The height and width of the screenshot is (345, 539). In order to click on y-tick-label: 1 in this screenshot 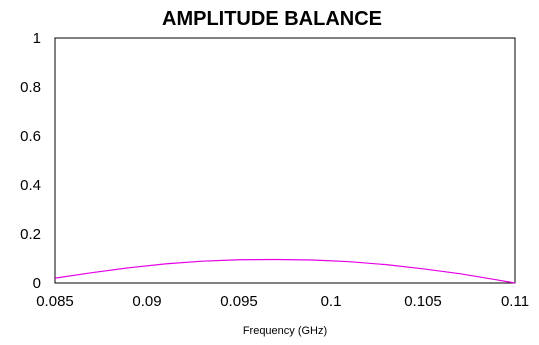, I will do `click(37, 38)`.